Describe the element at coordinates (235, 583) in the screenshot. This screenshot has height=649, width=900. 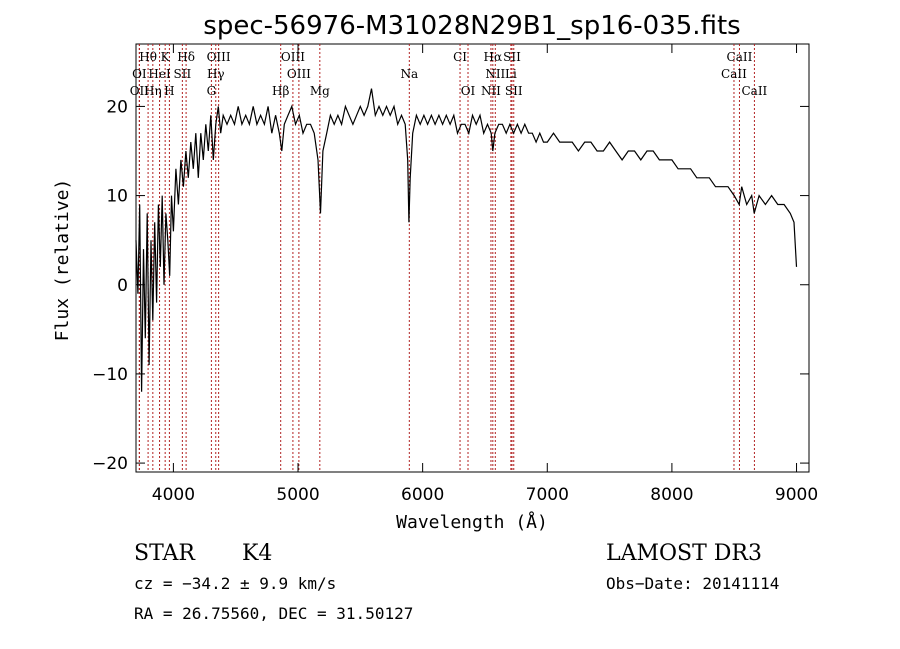
I see `cz-readout: cz = −34.2 ± 9.9 km/s` at that location.